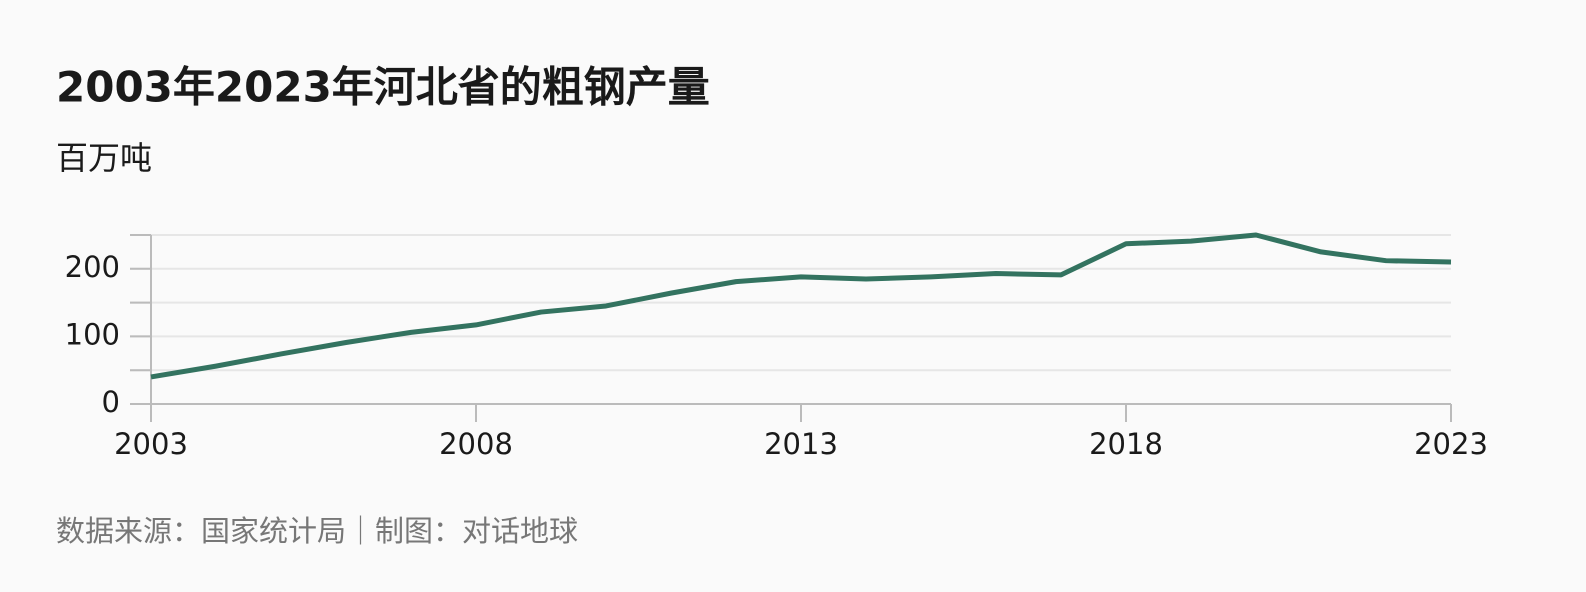  I want to click on source-note: 数据来源：国家统计局｜制图：对话地球, so click(317, 531).